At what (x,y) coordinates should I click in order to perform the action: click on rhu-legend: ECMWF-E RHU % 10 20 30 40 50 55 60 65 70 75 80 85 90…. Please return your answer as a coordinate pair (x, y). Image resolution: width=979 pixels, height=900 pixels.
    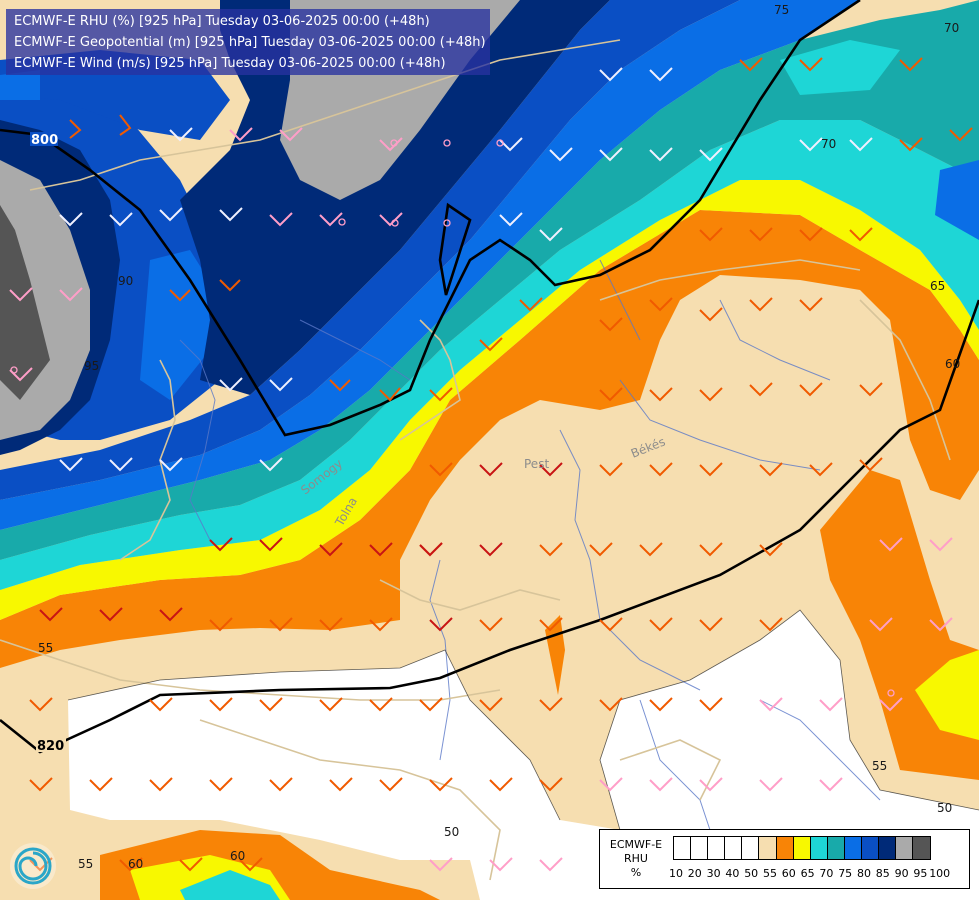
    Looking at the image, I should click on (784, 859).